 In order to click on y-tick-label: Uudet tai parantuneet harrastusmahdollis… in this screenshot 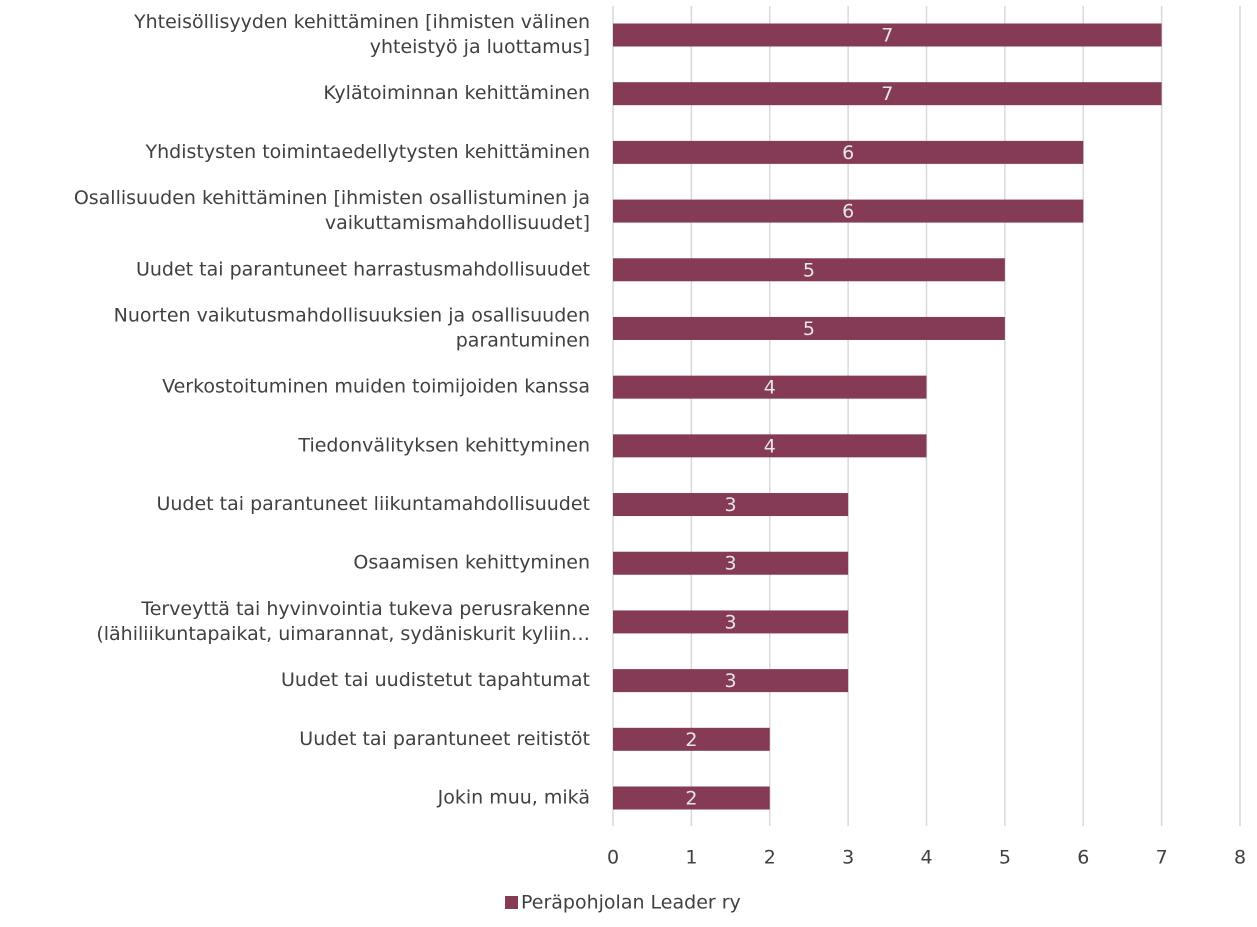, I will do `click(363, 269)`.